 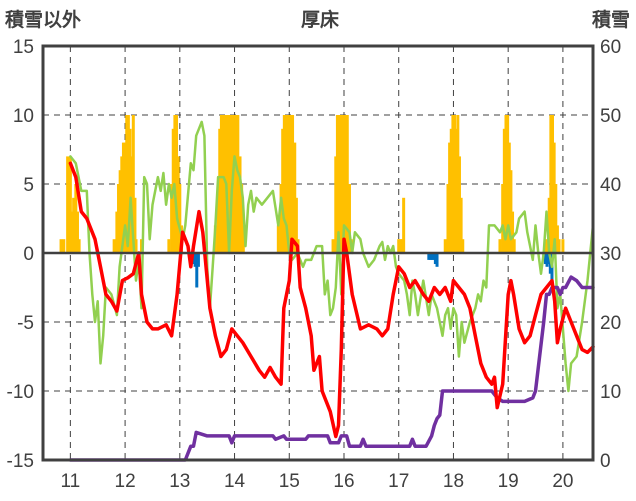 I want to click on x-tick-label: 14, so click(x=235, y=481).